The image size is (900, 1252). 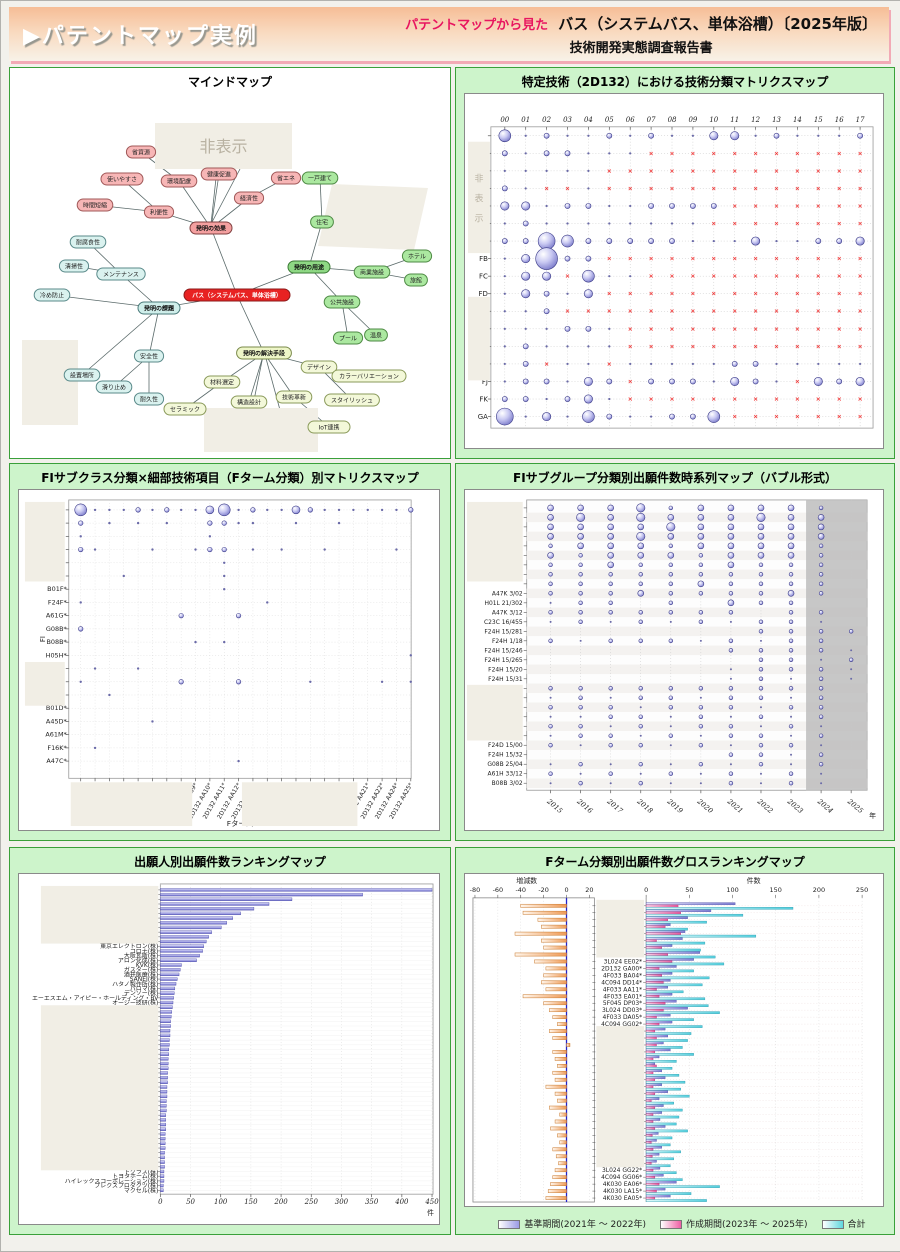 What do you see at coordinates (525, 120) in the screenshot?
I see `svg-text: 01` at bounding box center [525, 120].